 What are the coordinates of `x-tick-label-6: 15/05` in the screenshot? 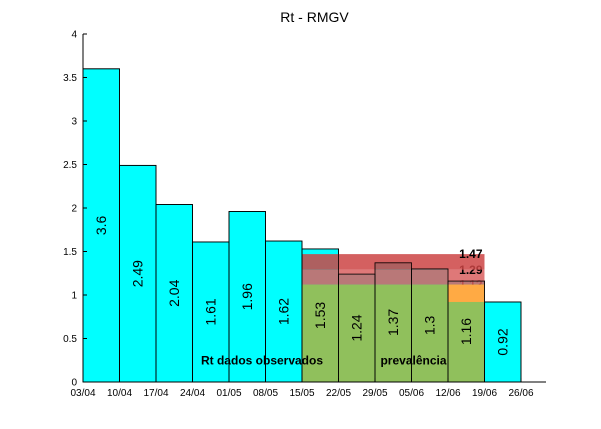 It's located at (301, 393).